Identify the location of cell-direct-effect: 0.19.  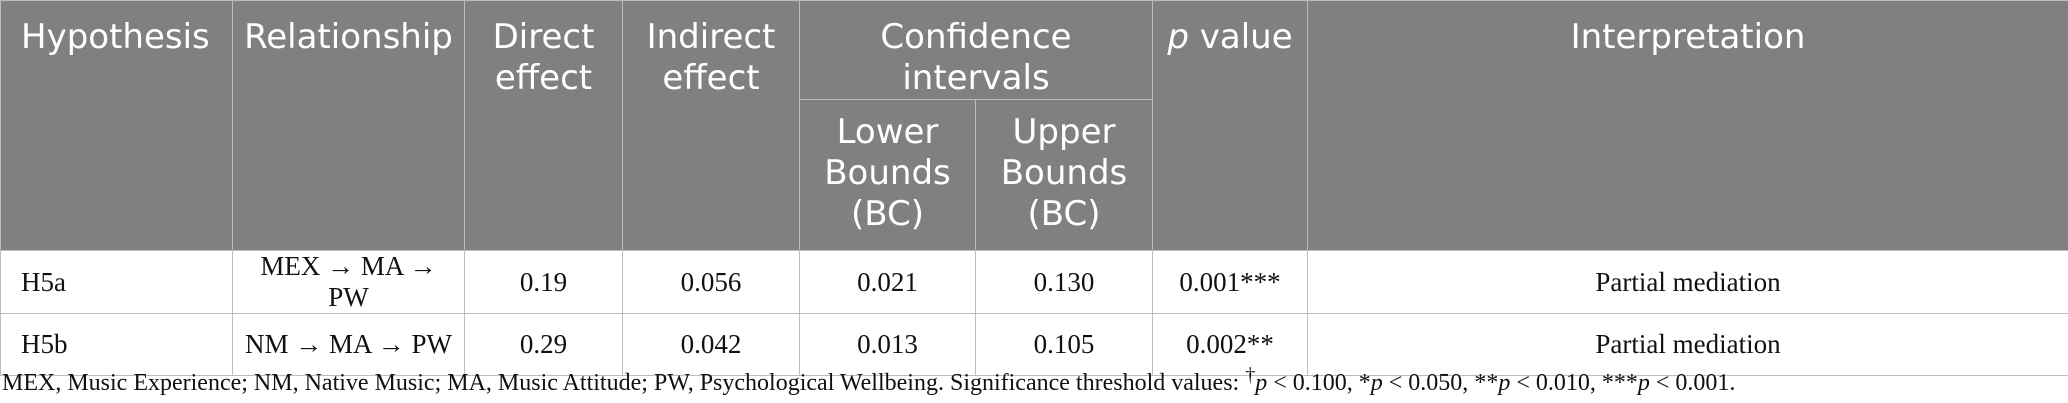
(543, 282).